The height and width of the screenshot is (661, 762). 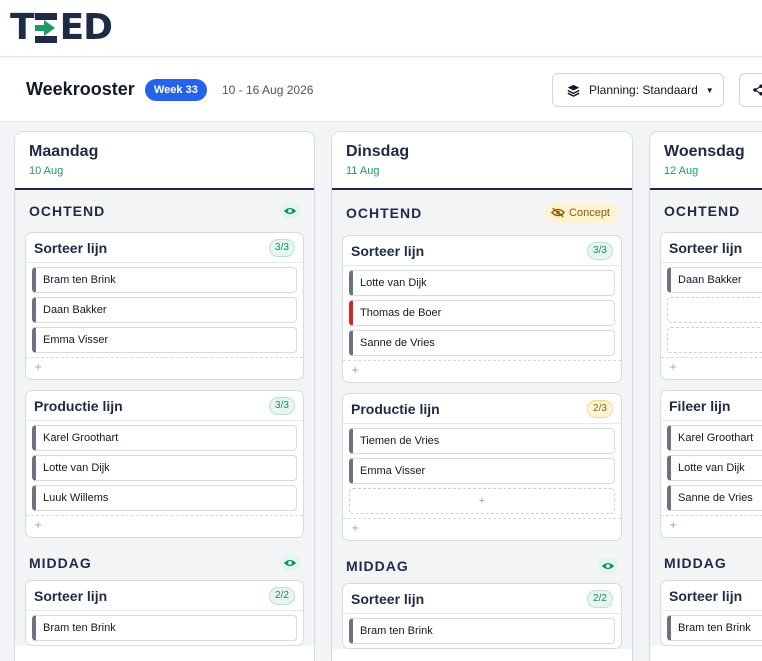 I want to click on planning-dropdown: Planning: Standaard ▼, so click(x=638, y=90).